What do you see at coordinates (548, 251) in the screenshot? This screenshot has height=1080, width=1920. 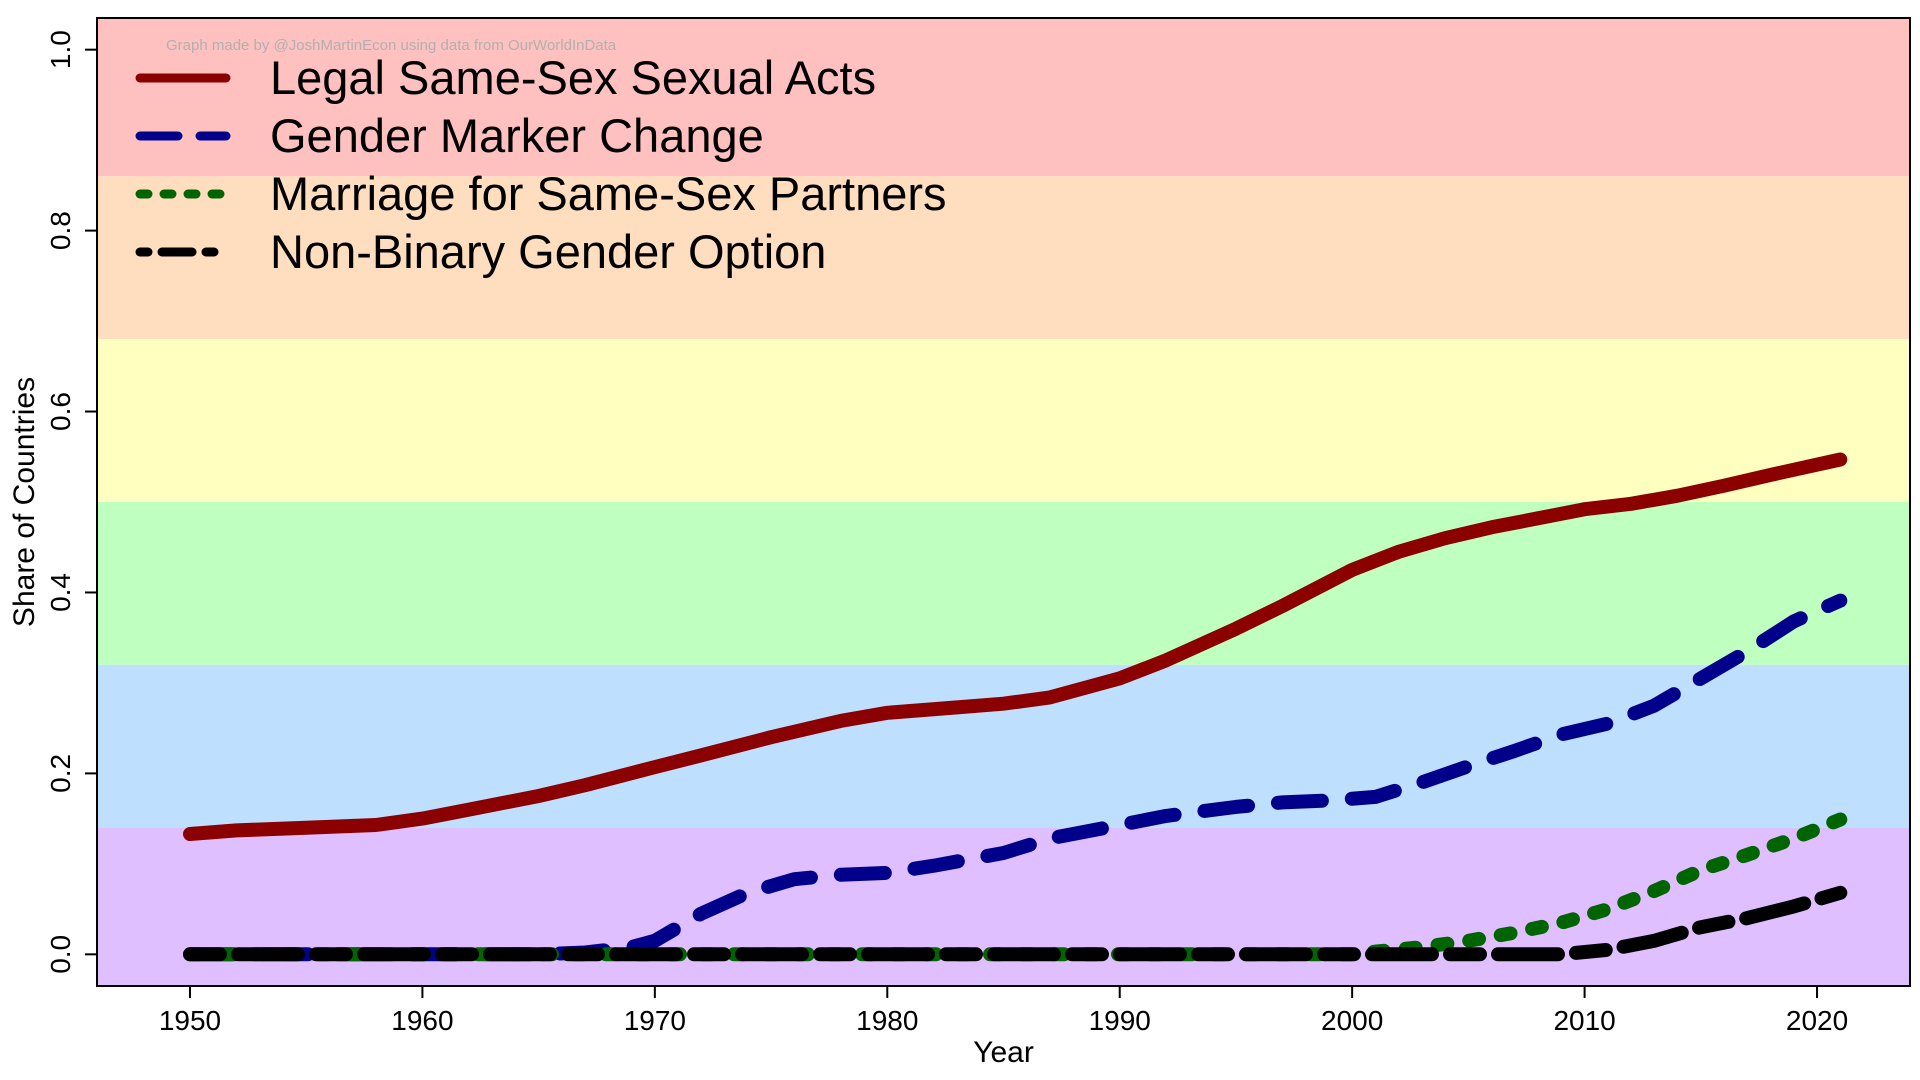 I see `legend-label-3: Non-Binary Gender Option` at bounding box center [548, 251].